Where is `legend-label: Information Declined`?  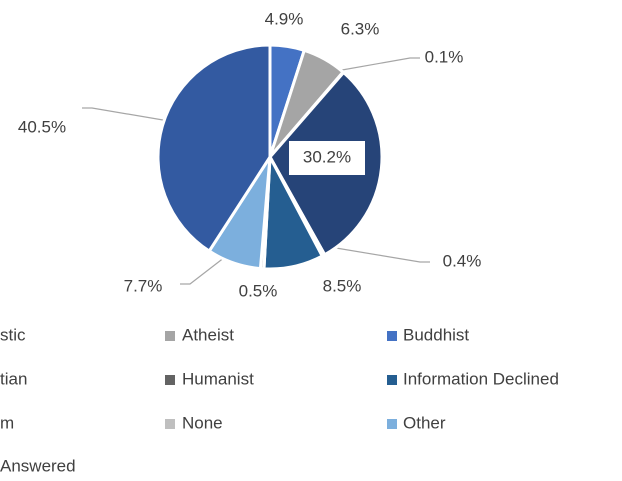 legend-label: Information Declined is located at coordinates (481, 378).